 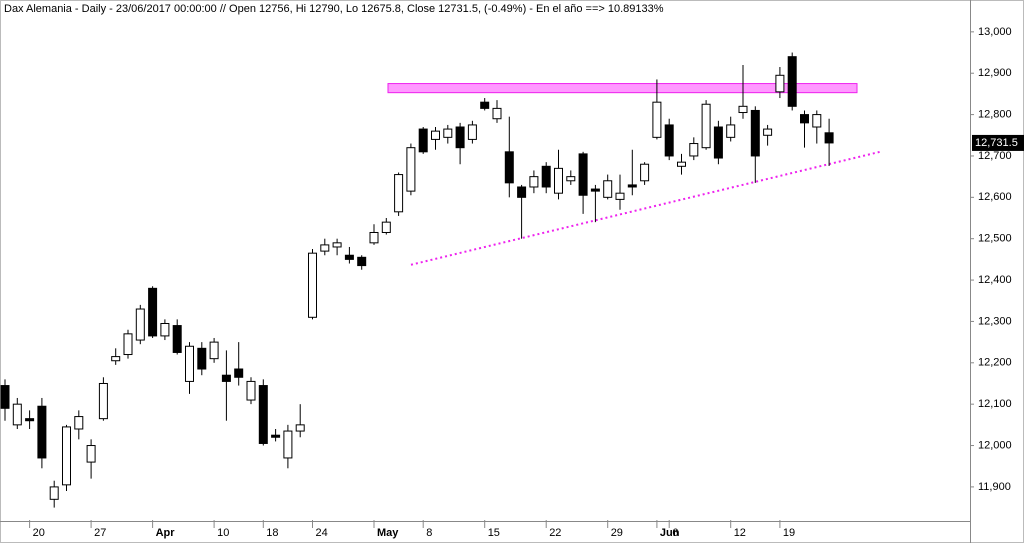 I want to click on last-price-box, so click(x=998, y=142).